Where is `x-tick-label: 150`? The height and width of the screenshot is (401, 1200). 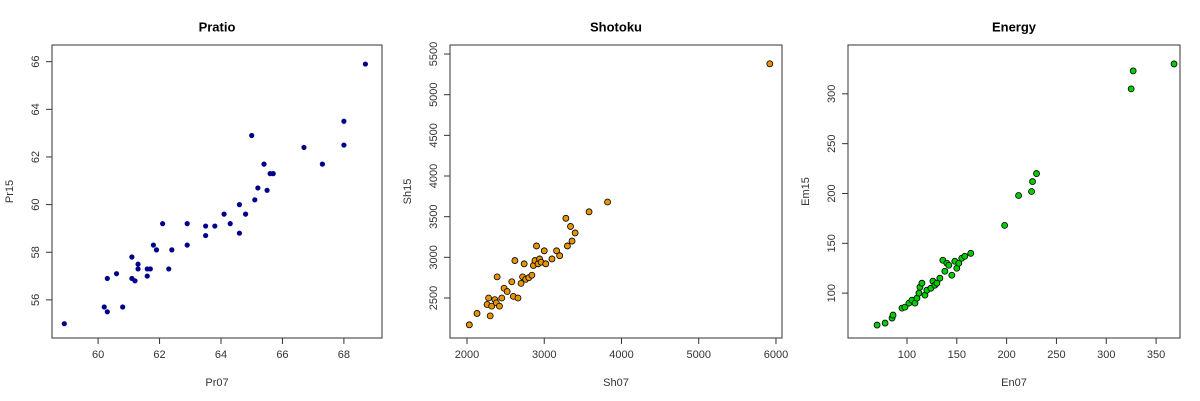
x-tick-label: 150 is located at coordinates (957, 355).